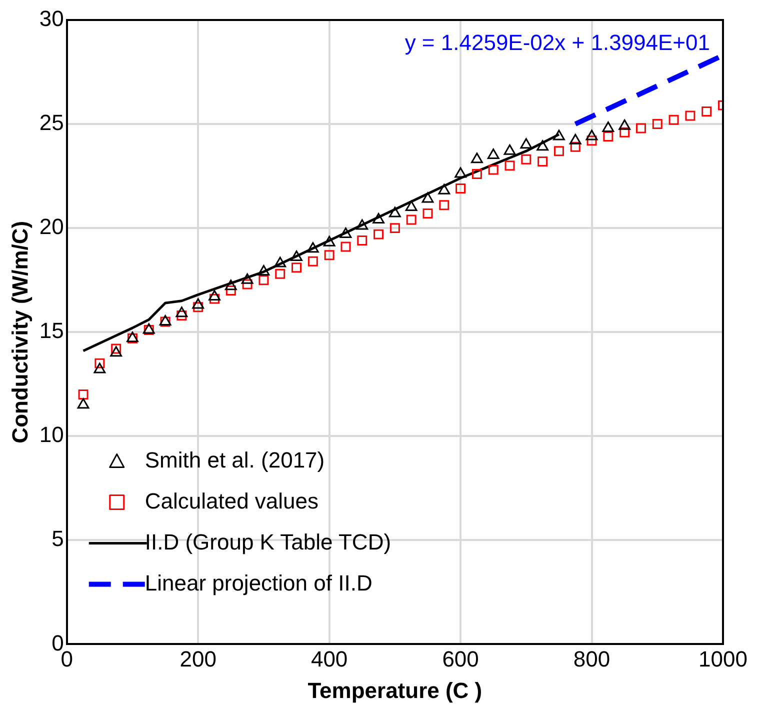 The width and height of the screenshot is (759, 711). I want to click on x-tick-label: 200, so click(198, 659).